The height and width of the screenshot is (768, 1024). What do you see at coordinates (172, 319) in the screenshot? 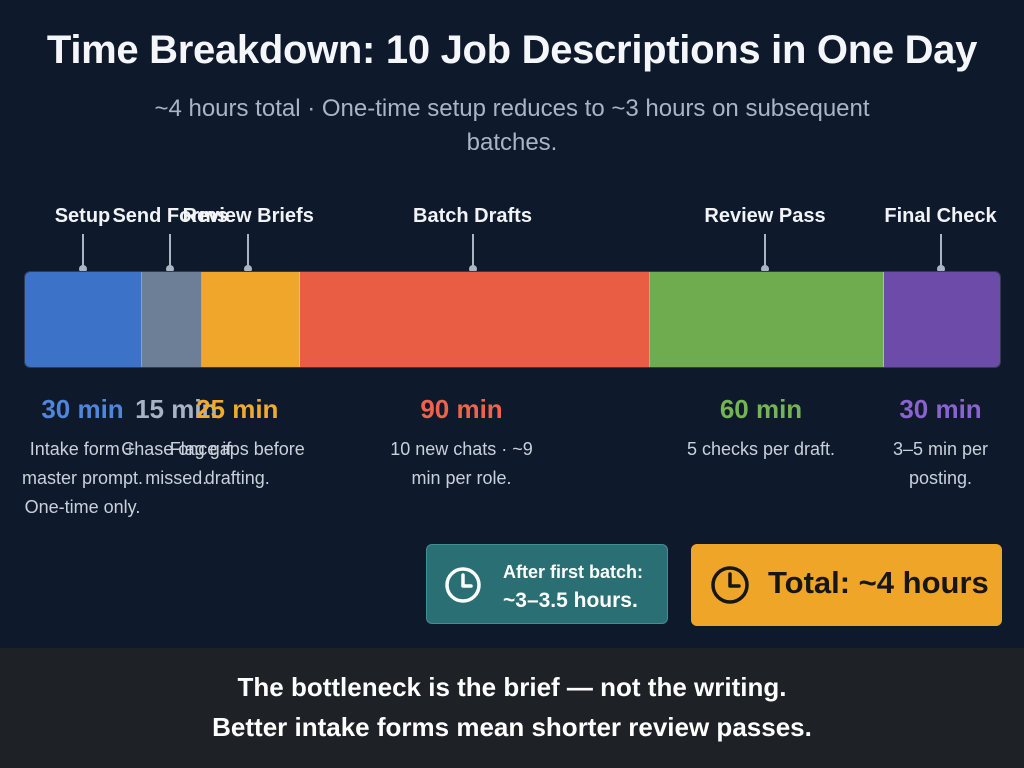
I see `bar-segment-send-forms` at bounding box center [172, 319].